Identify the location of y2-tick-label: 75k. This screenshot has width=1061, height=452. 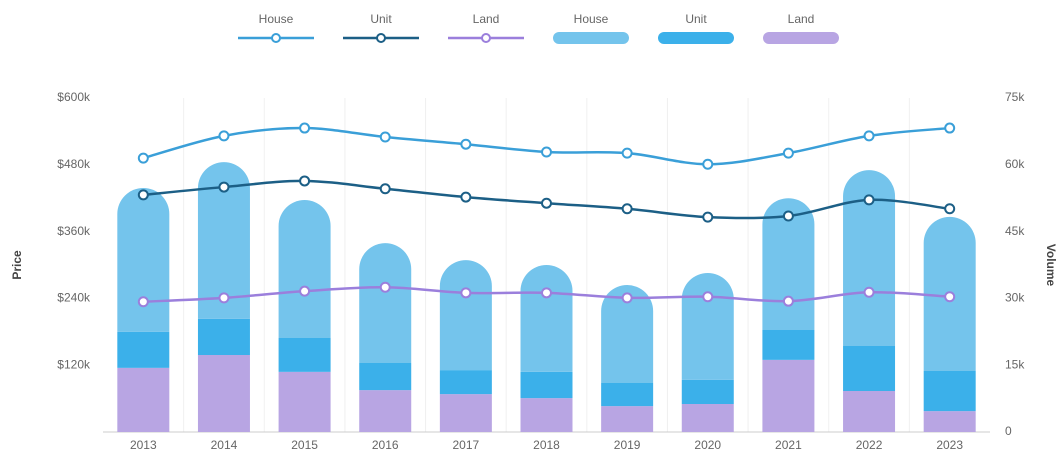
(1015, 97).